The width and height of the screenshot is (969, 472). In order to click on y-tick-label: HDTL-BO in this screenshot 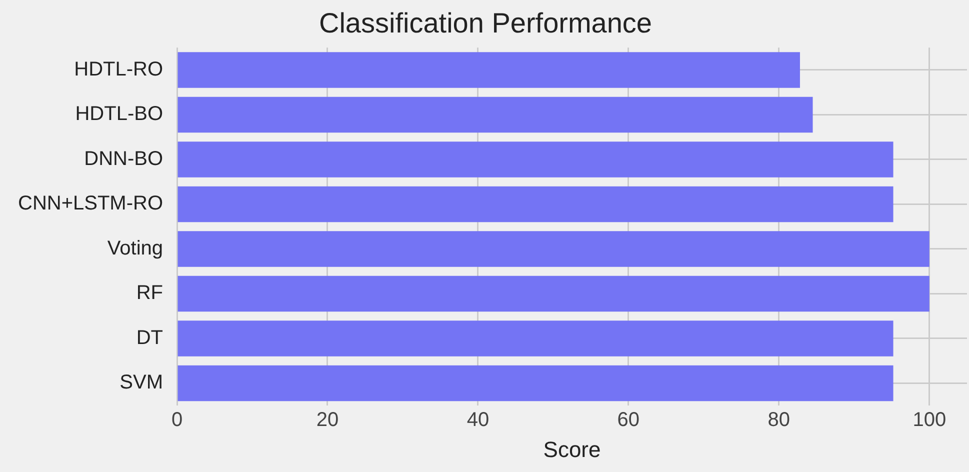, I will do `click(119, 114)`.